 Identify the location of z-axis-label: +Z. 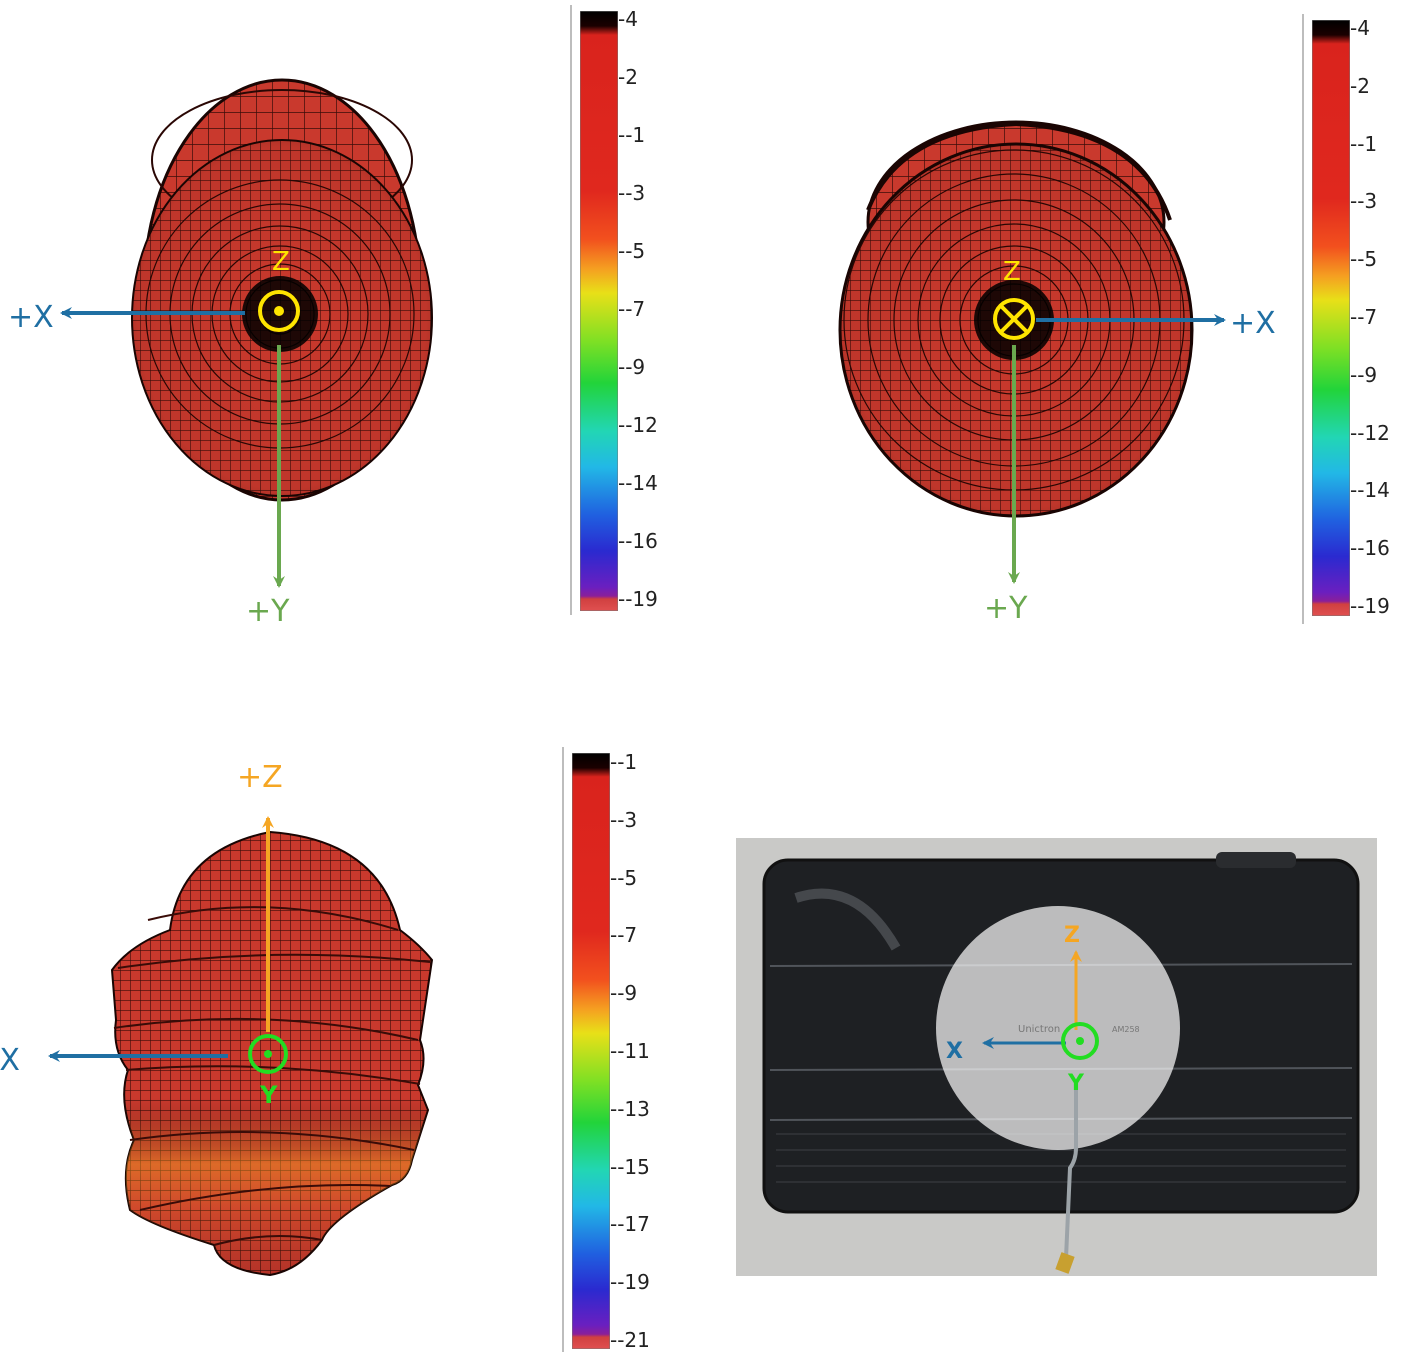
(260, 777).